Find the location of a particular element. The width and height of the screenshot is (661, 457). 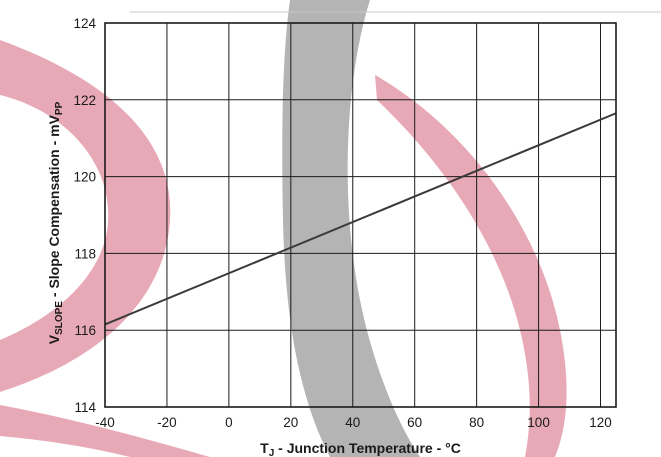

x-tick-label: 40 is located at coordinates (352, 422).